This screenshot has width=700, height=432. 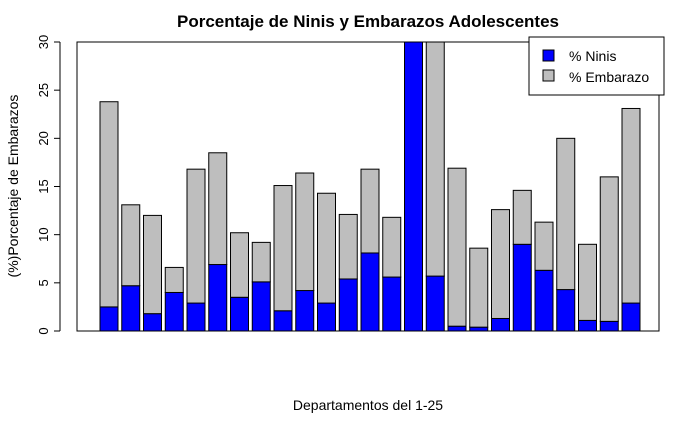 I want to click on y-tick-label: 25, so click(x=43, y=90).